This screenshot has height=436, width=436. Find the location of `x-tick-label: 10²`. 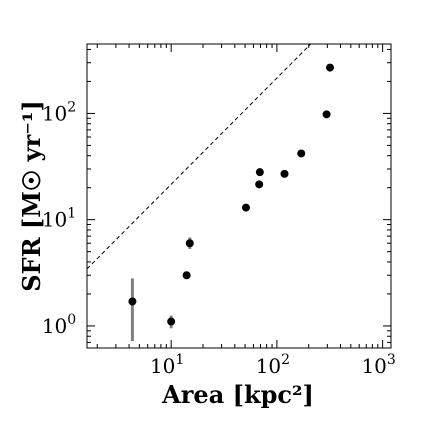

x-tick-label: 10² is located at coordinates (273, 365).